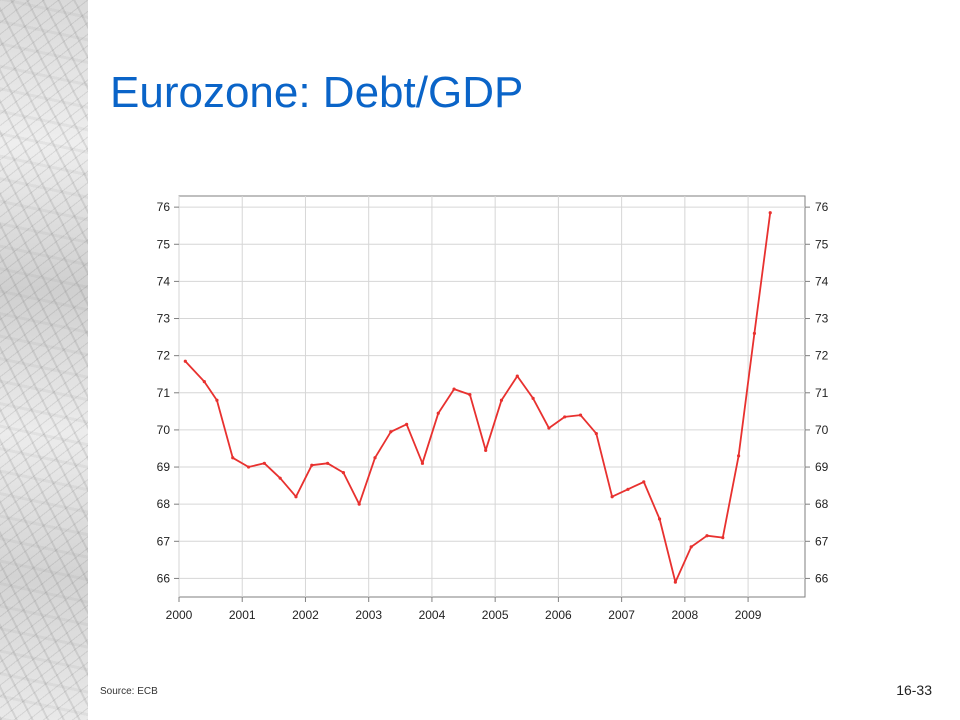 The width and height of the screenshot is (960, 720). Describe the element at coordinates (685, 615) in the screenshot. I see `x-tick-label: 2008` at that location.